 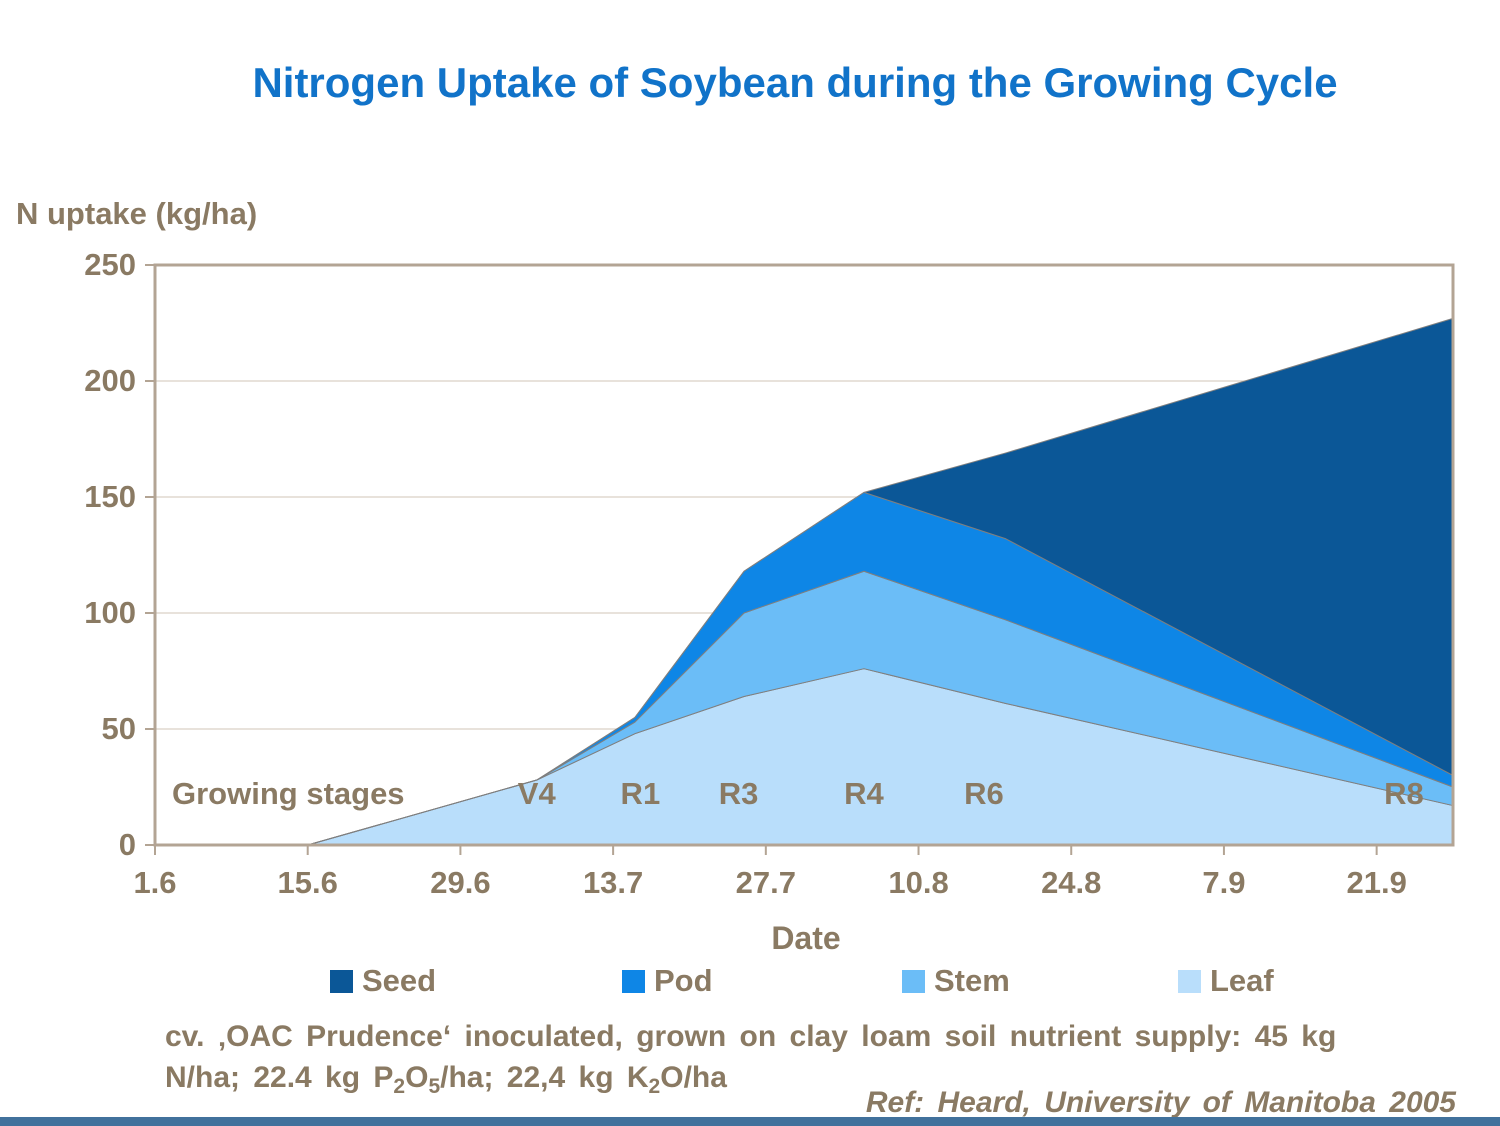 I want to click on legend-swatch-seed, so click(x=341, y=981).